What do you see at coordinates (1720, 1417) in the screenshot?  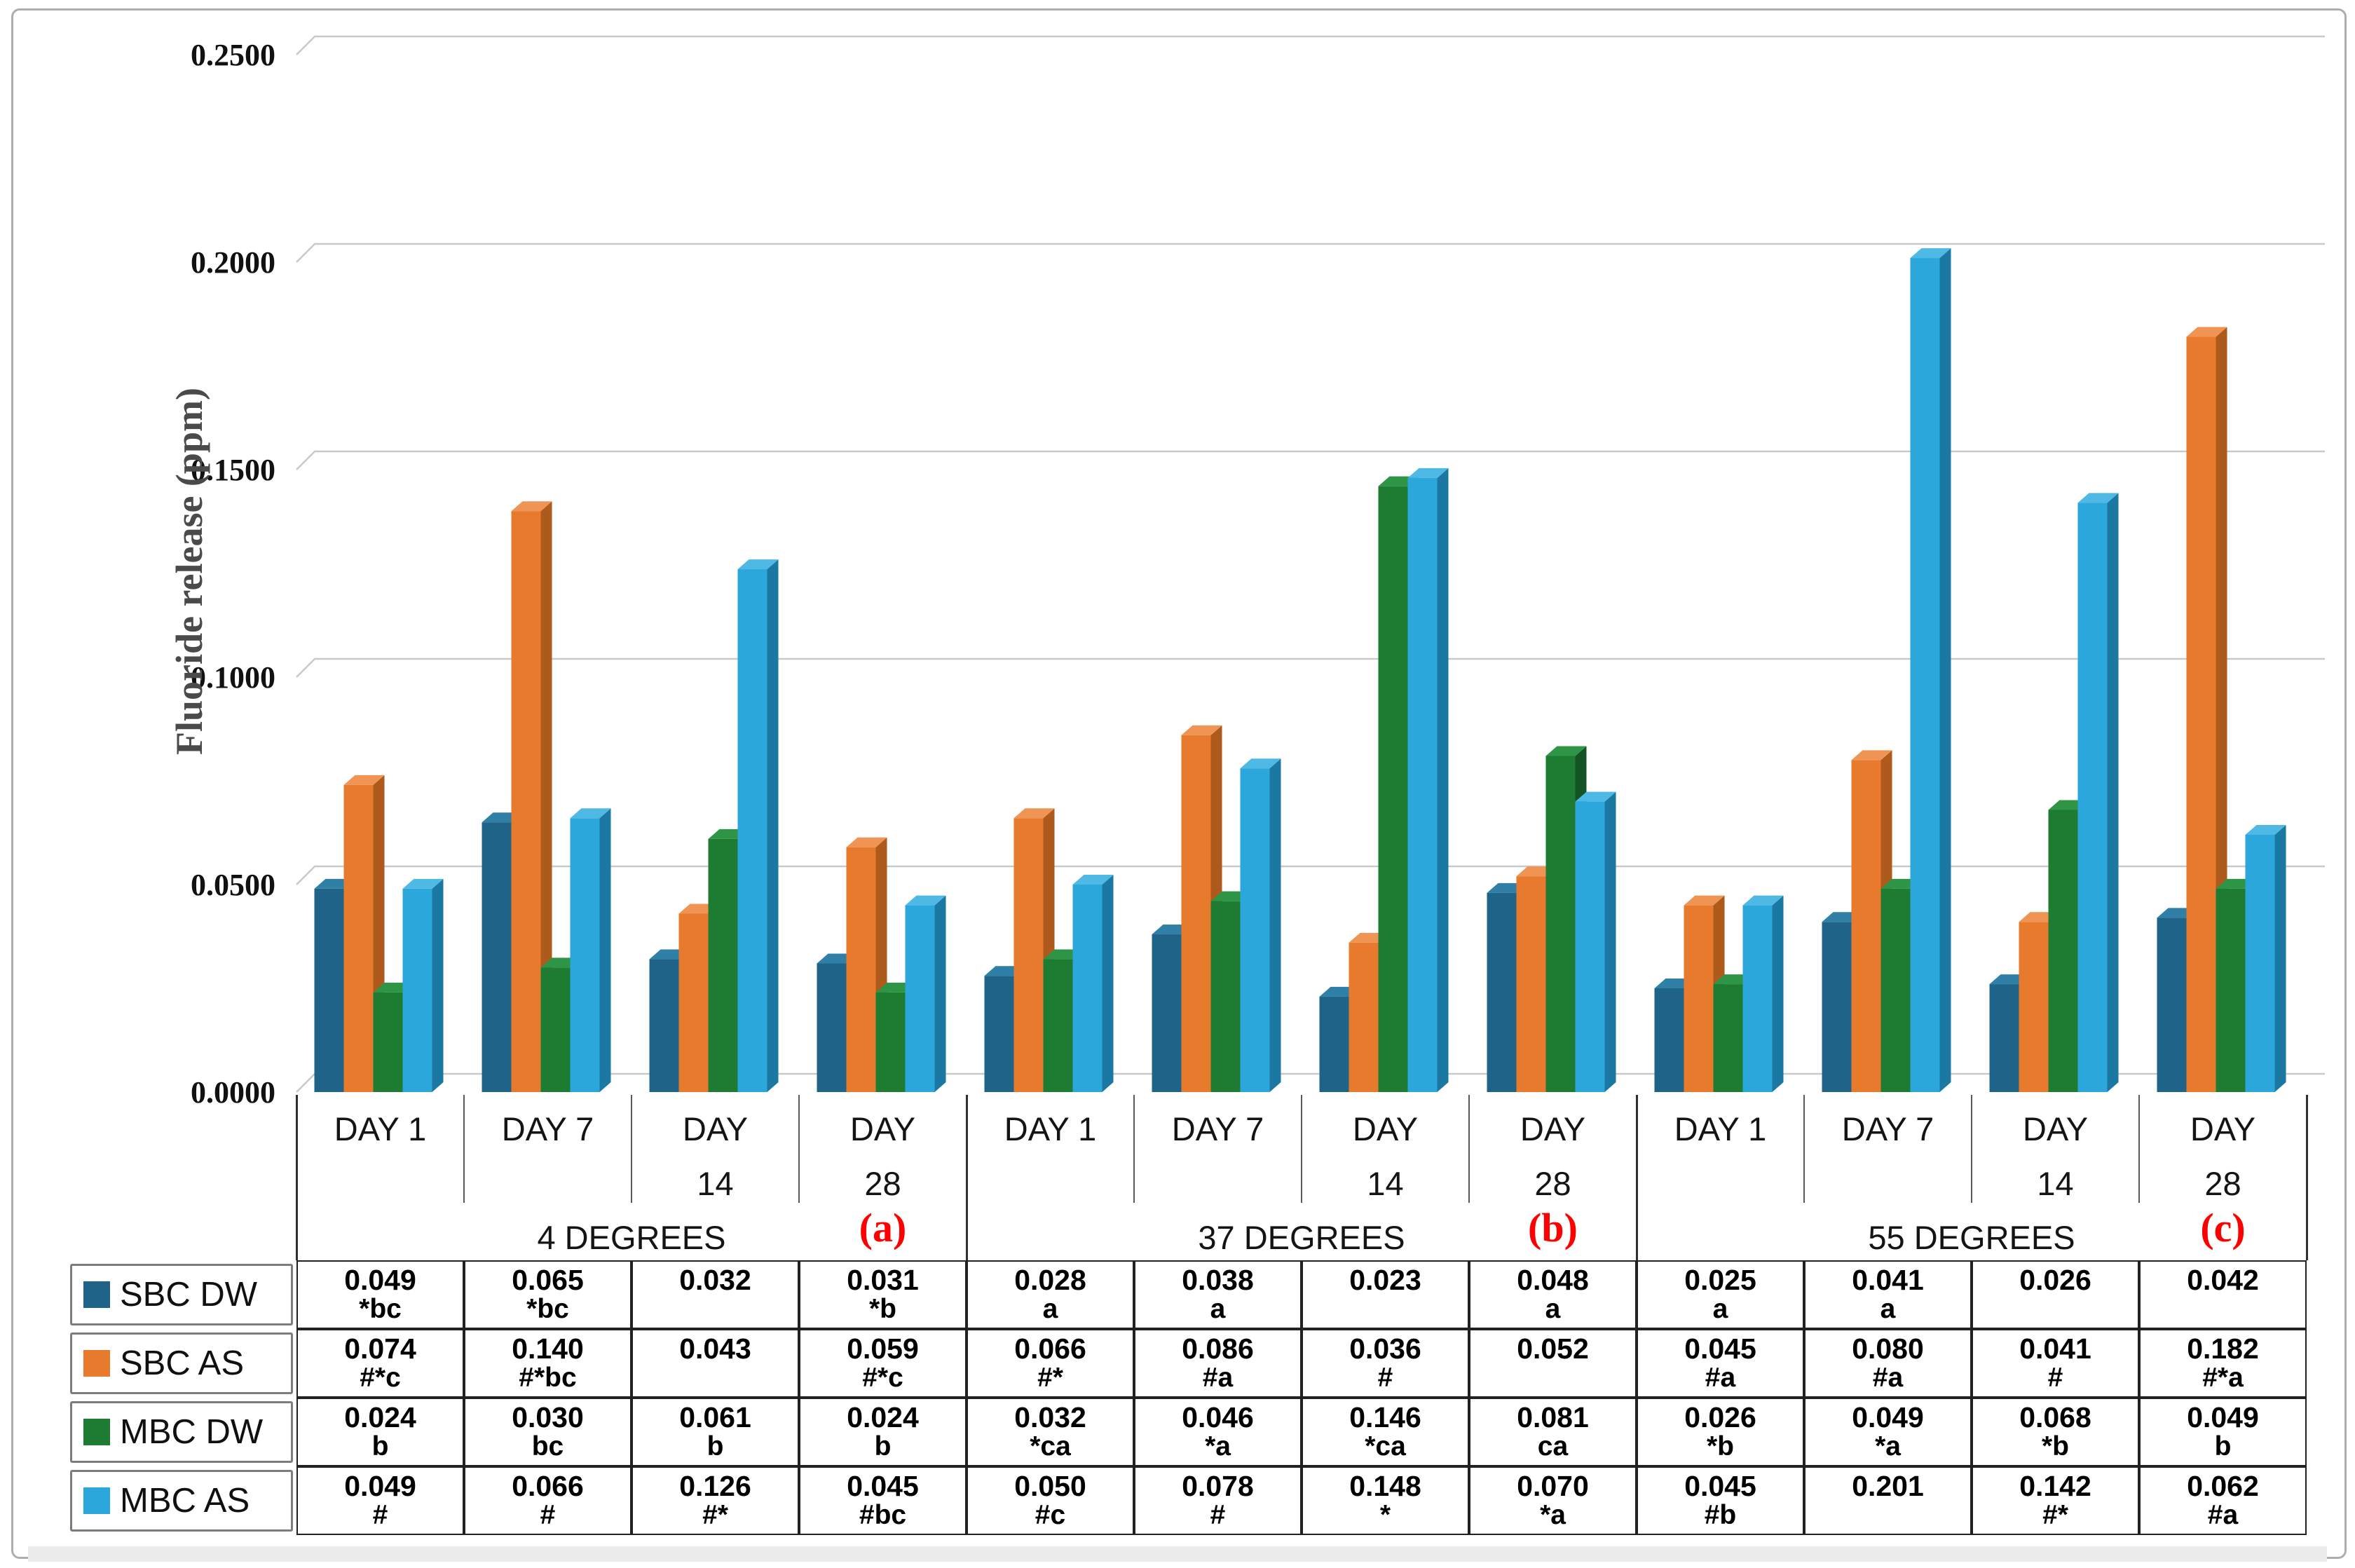 I see `cell-value: 0.026` at bounding box center [1720, 1417].